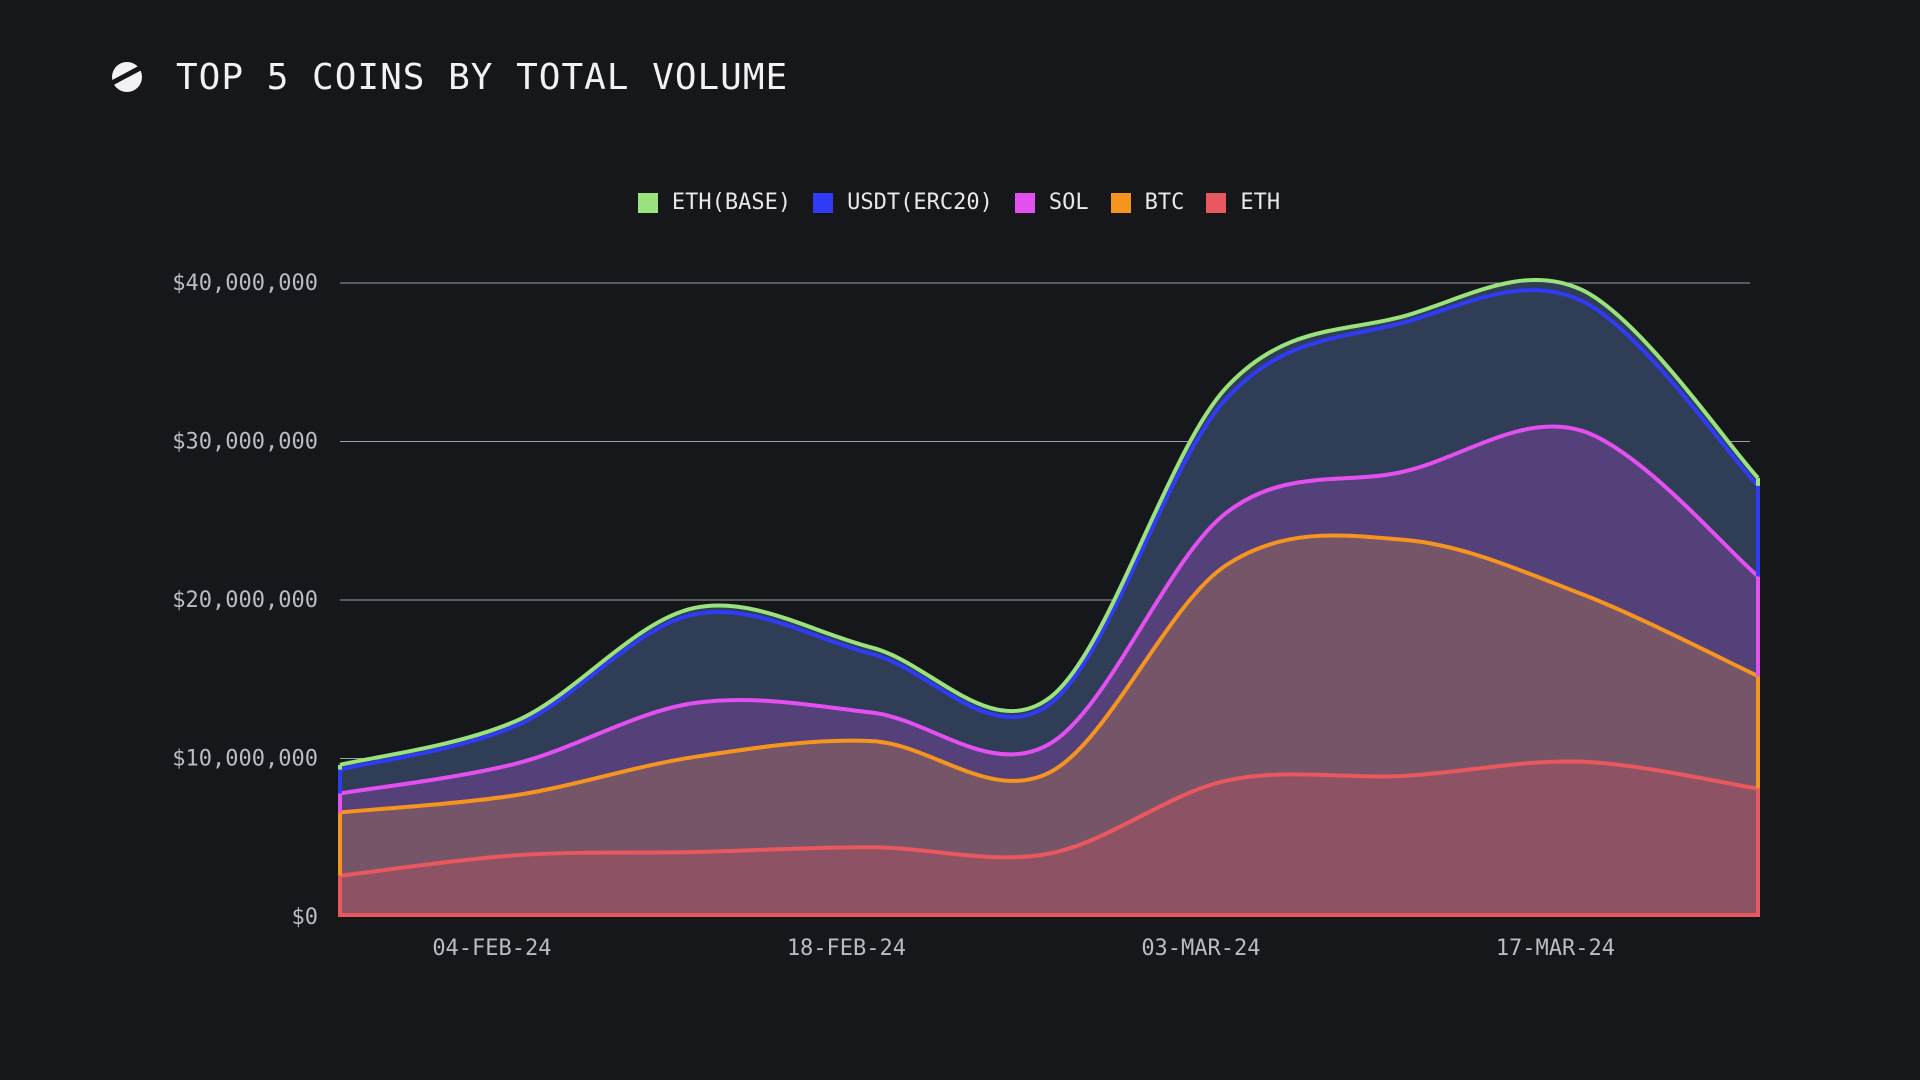  I want to click on y-tick-label: $30,000,000, so click(245, 442).